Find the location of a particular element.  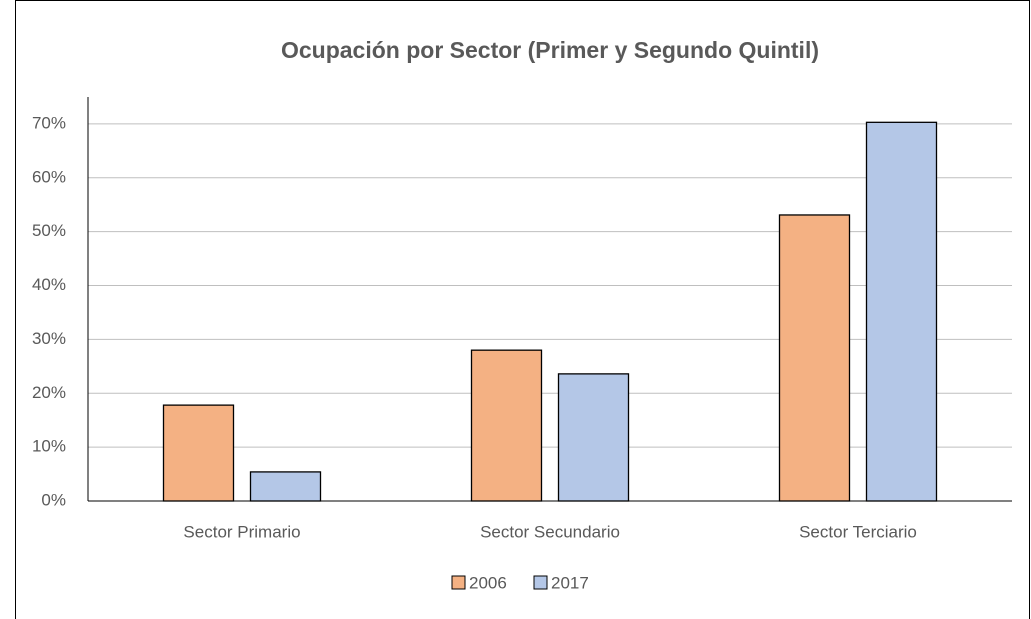

y-tick-label: 30% is located at coordinates (49, 338).